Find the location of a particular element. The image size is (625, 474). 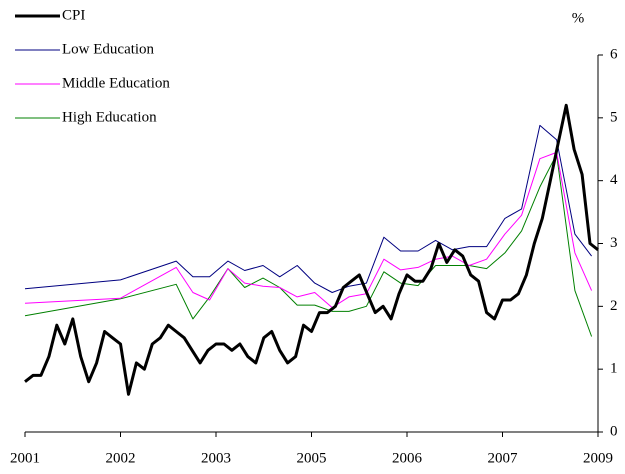

x-tick-label: 2007 is located at coordinates (503, 458).